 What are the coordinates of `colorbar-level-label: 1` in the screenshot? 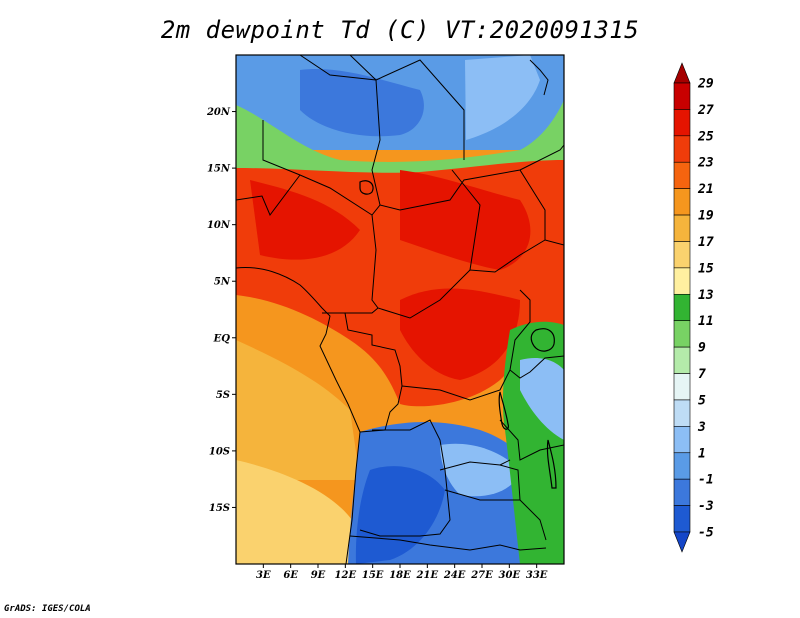 It's located at (702, 453).